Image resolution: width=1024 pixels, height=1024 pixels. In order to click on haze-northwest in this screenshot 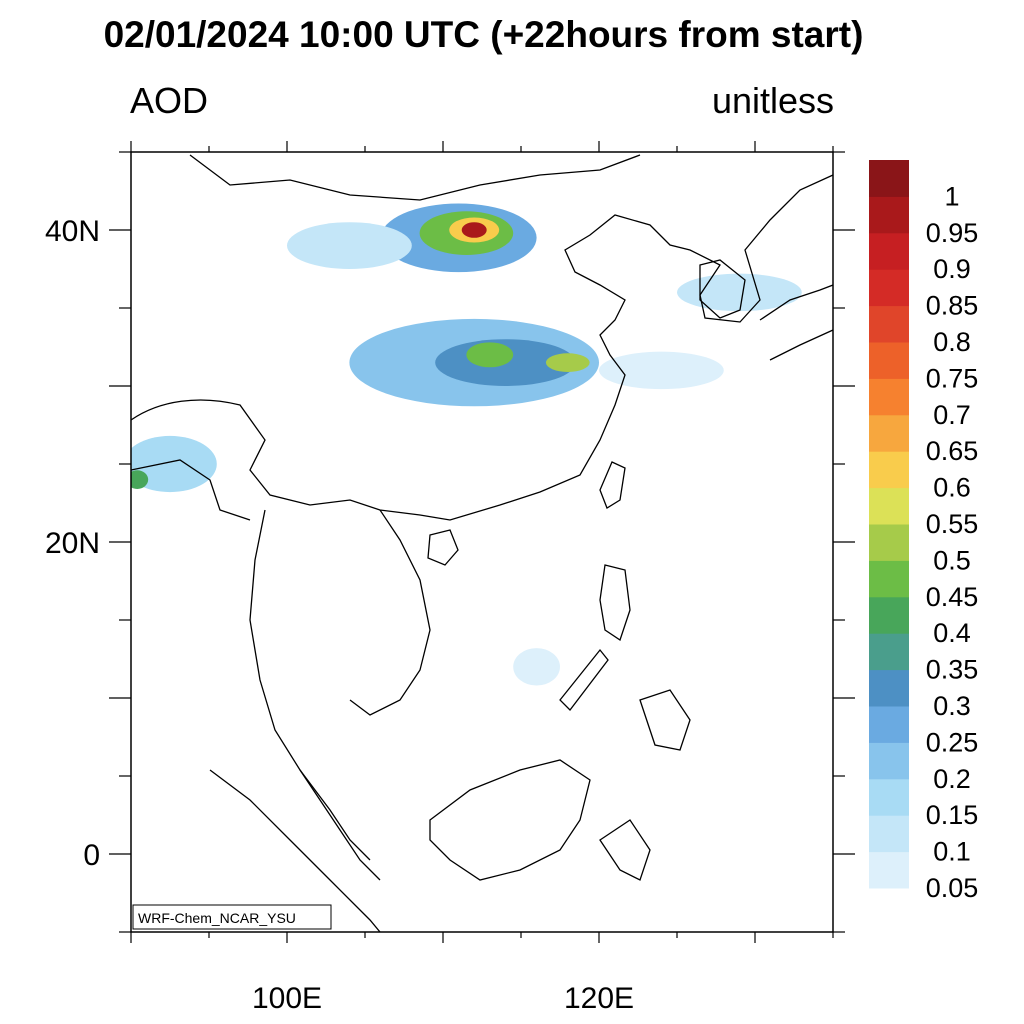, I will do `click(349, 245)`.